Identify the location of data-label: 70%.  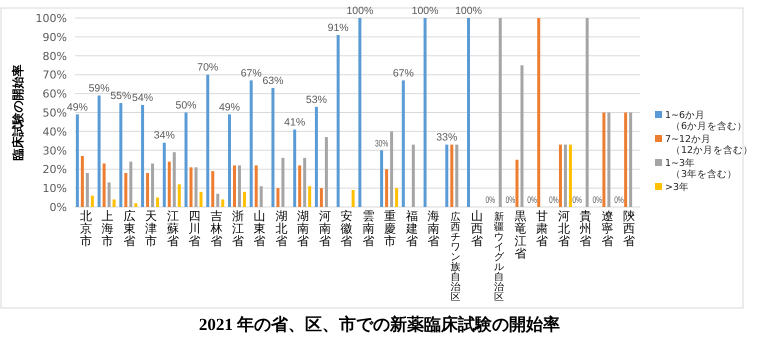
(207, 68).